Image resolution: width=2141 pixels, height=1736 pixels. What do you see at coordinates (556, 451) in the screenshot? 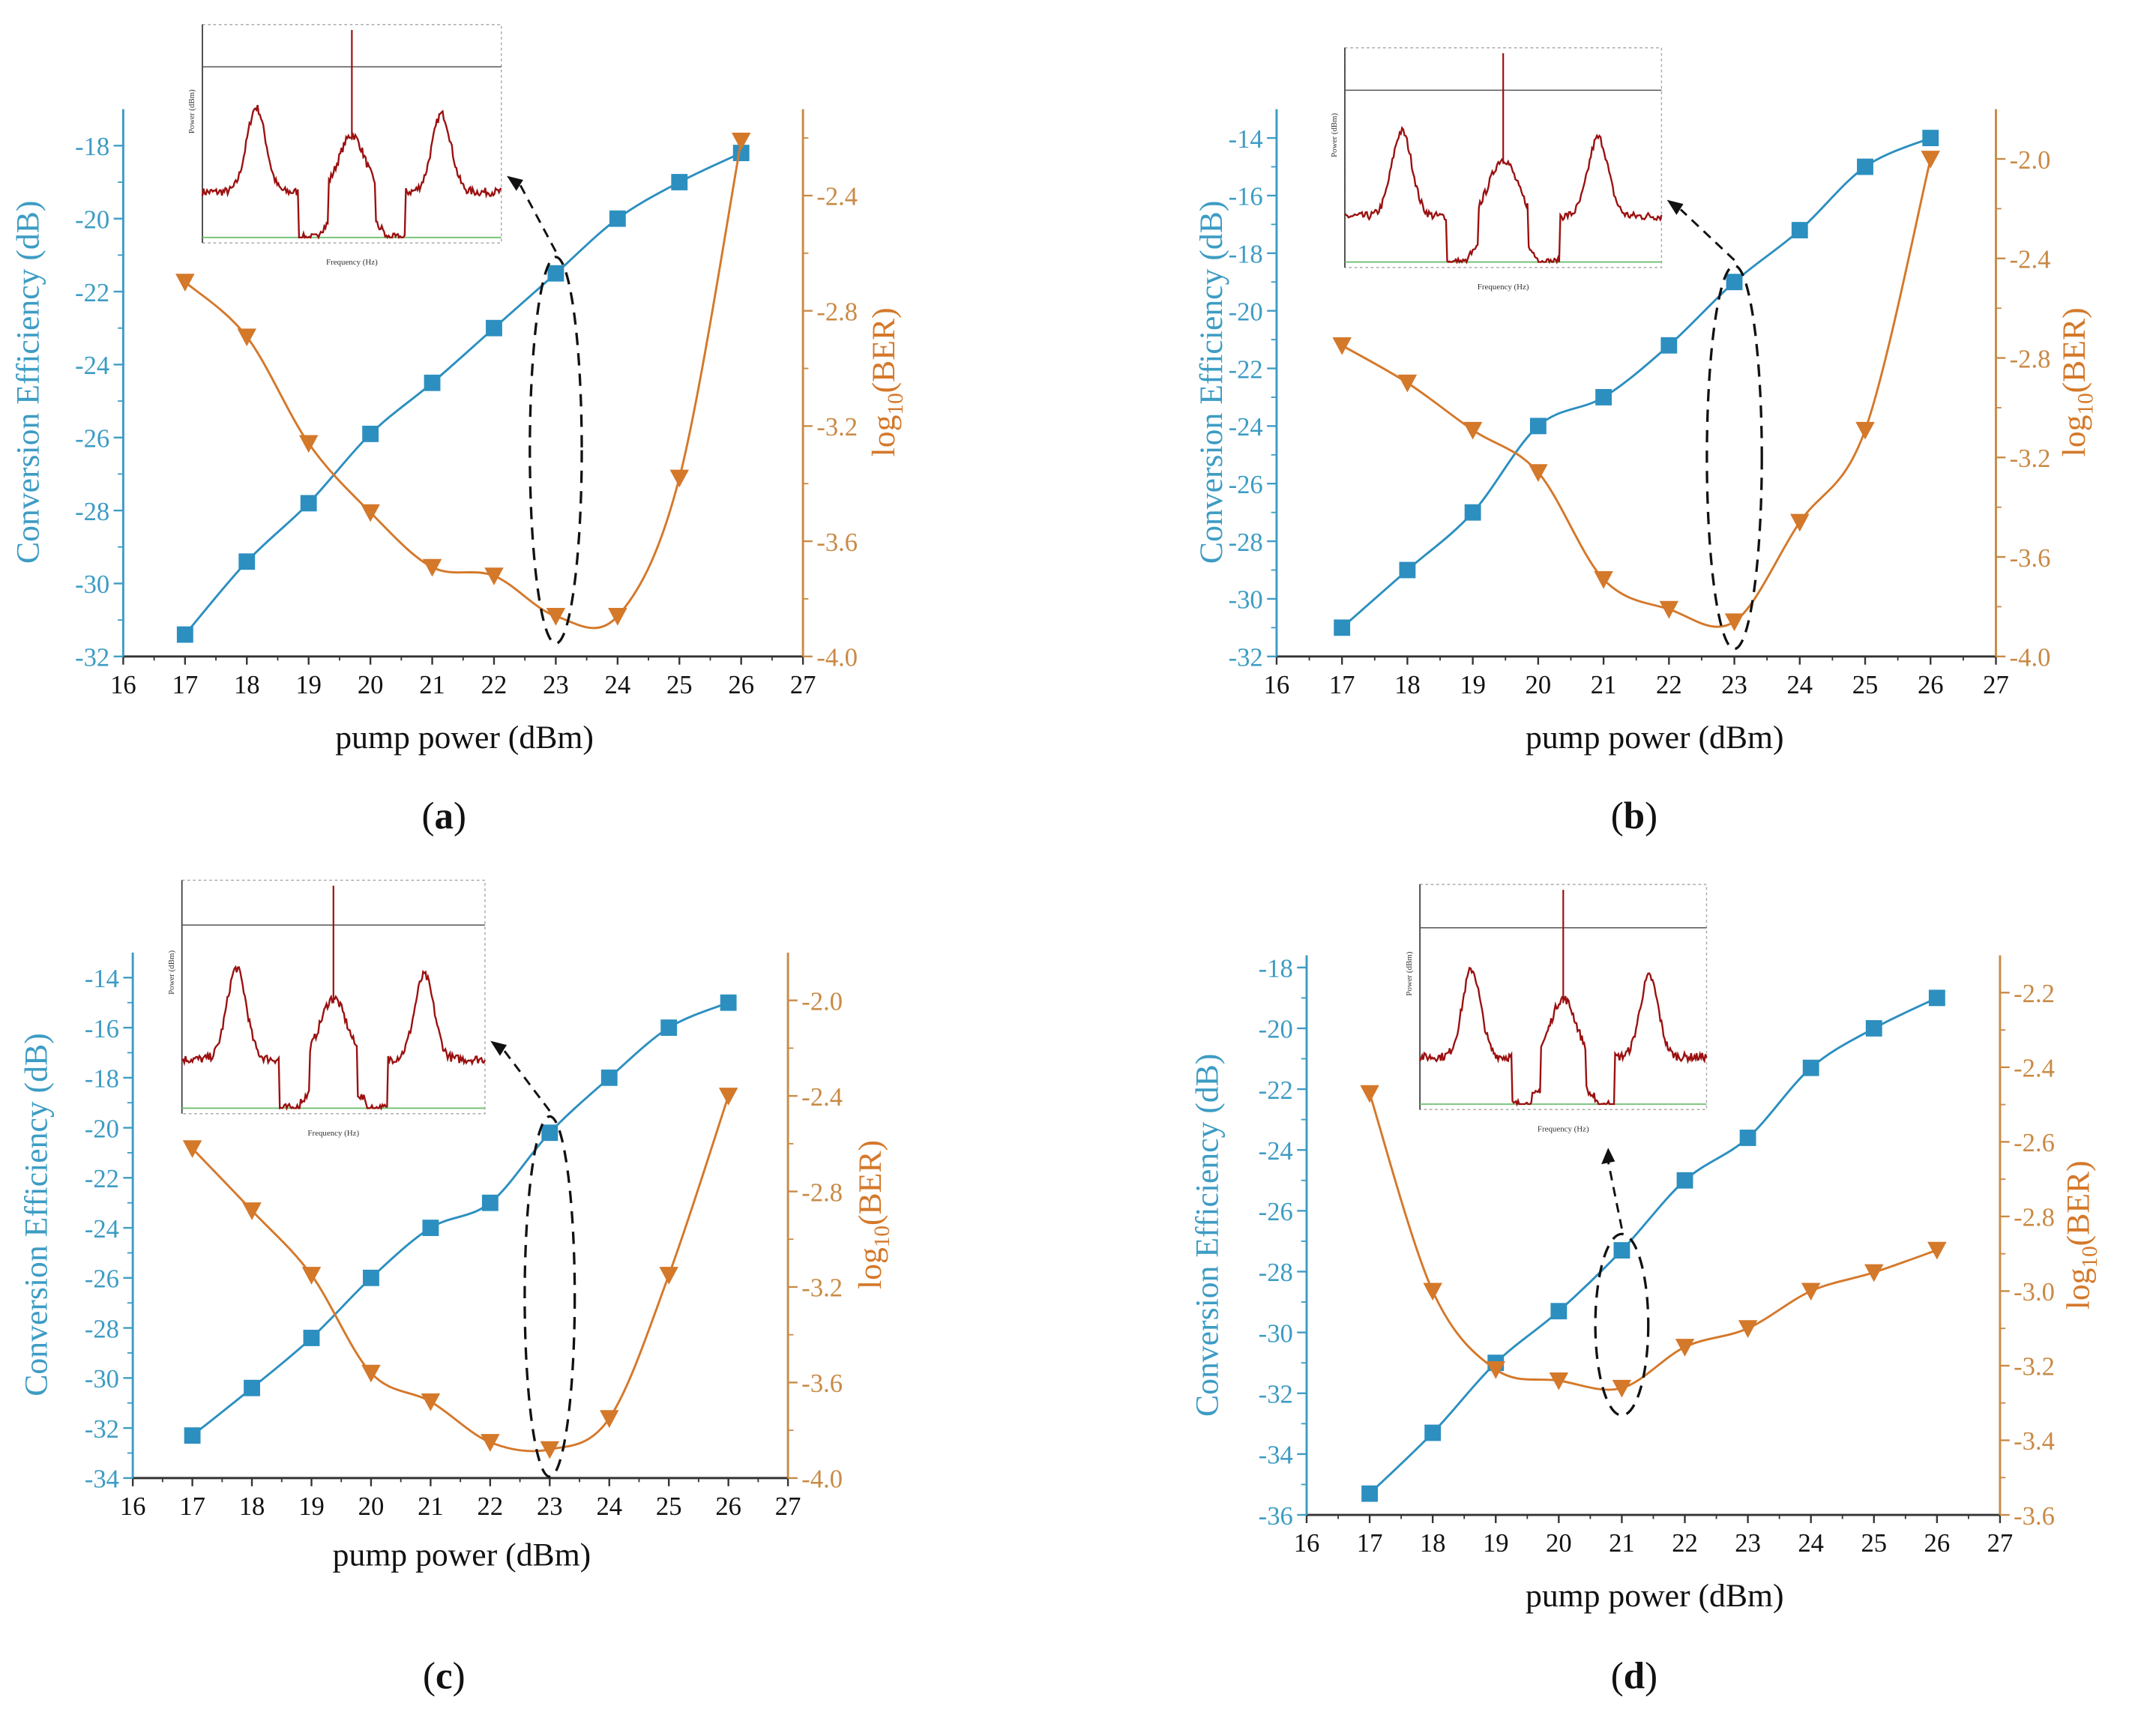
I see `highlight-ellipse` at bounding box center [556, 451].